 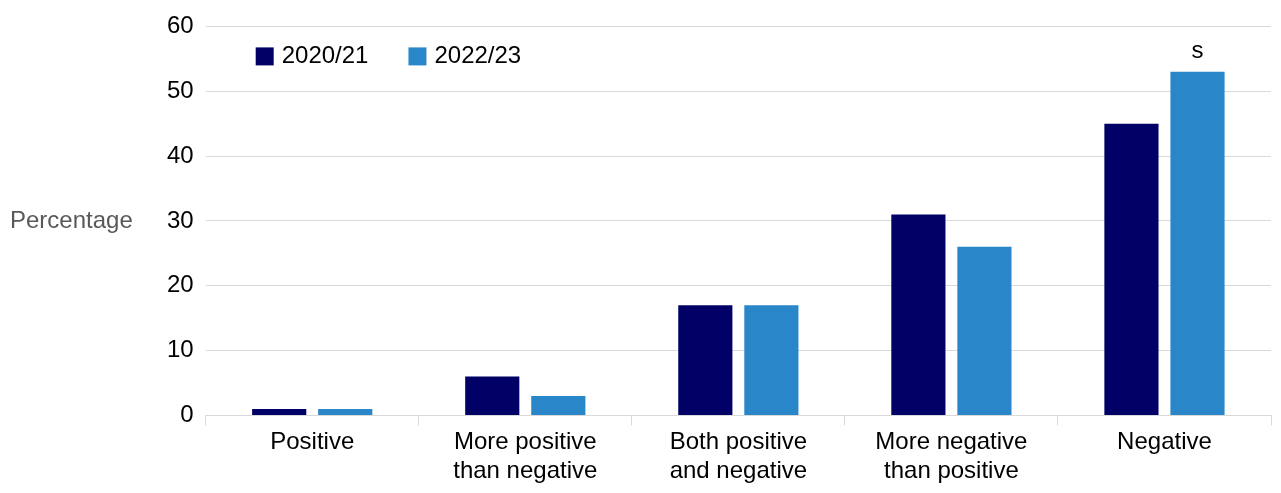 What do you see at coordinates (525, 455) in the screenshot?
I see `x-tick-label: More positive than negative` at bounding box center [525, 455].